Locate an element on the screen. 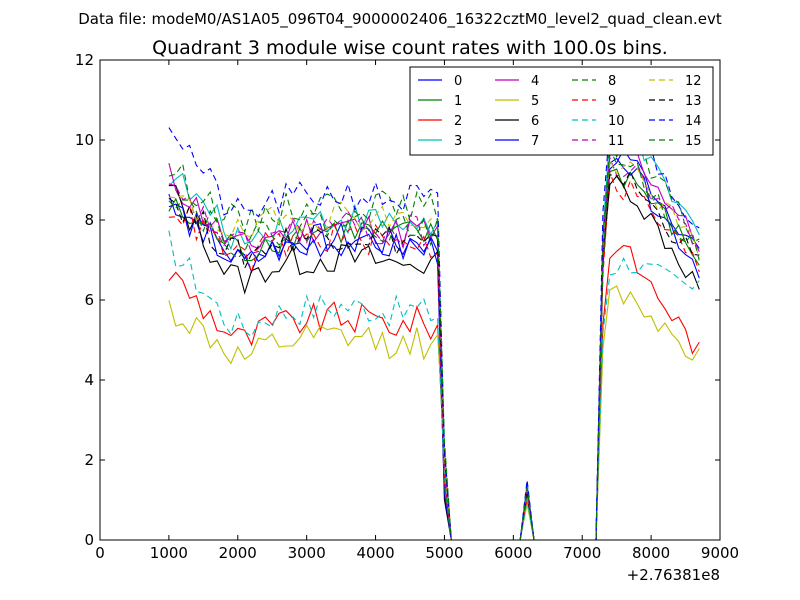 The image size is (800, 600). legend-label-2: 2 is located at coordinates (458, 121).